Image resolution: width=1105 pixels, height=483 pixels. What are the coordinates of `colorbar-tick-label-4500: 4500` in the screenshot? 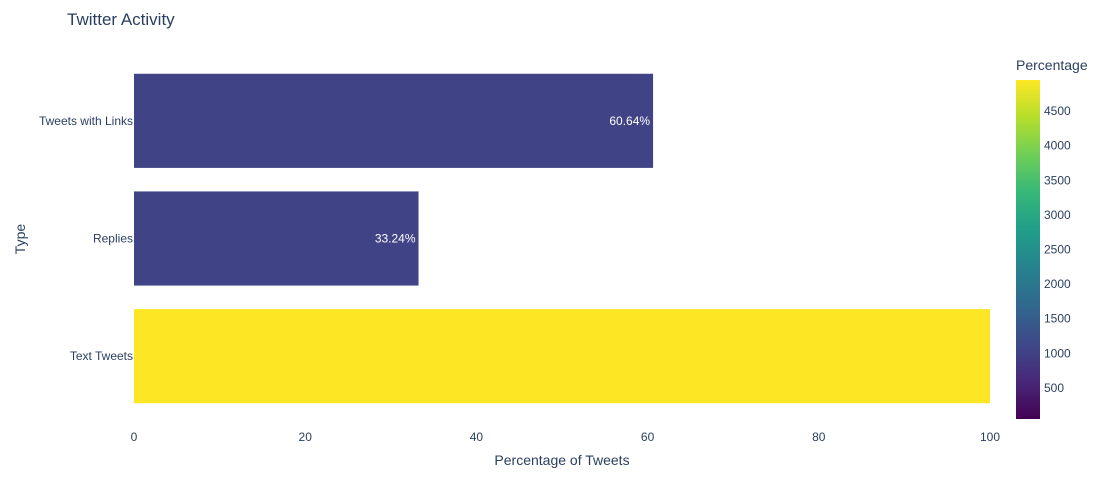 It's located at (1057, 111).